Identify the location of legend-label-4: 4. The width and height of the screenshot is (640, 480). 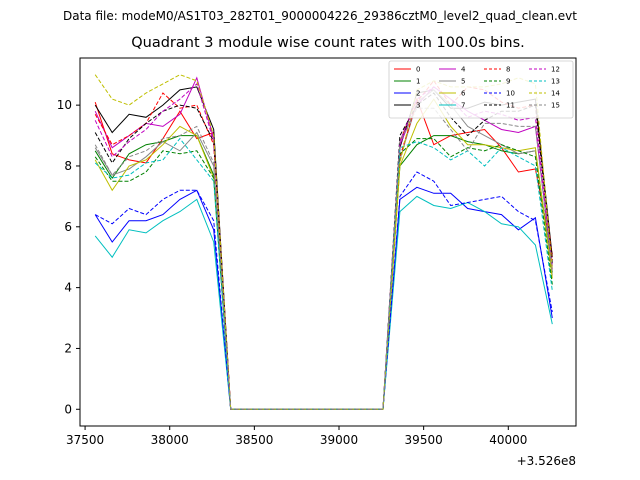
(463, 70).